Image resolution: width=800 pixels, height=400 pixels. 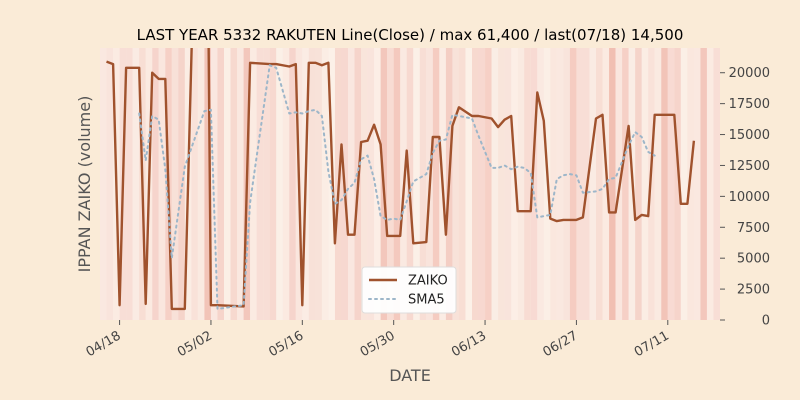 I want to click on legend-box, so click(x=409, y=290).